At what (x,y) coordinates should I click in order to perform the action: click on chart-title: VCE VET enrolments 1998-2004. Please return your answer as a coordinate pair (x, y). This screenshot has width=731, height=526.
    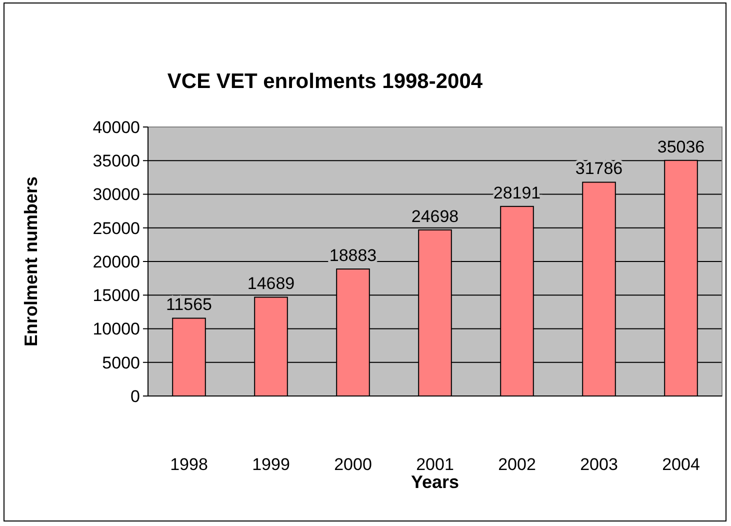
    Looking at the image, I should click on (325, 81).